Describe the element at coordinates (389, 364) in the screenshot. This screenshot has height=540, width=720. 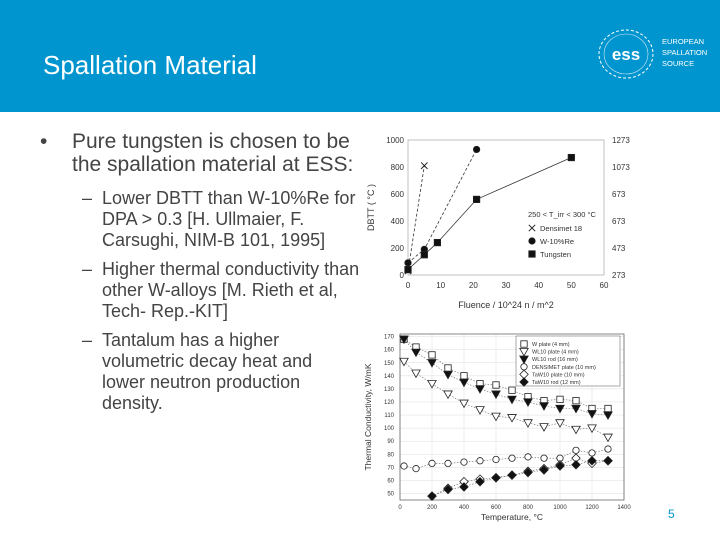
I see `y-tick-label: 150` at that location.